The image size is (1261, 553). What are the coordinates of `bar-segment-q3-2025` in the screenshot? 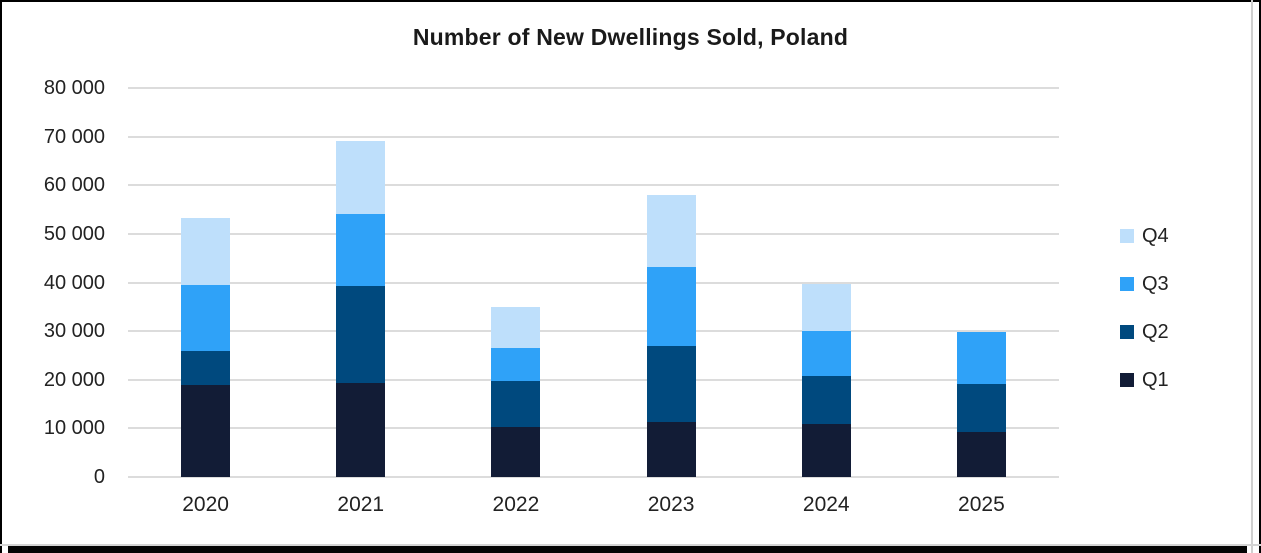 It's located at (981, 358).